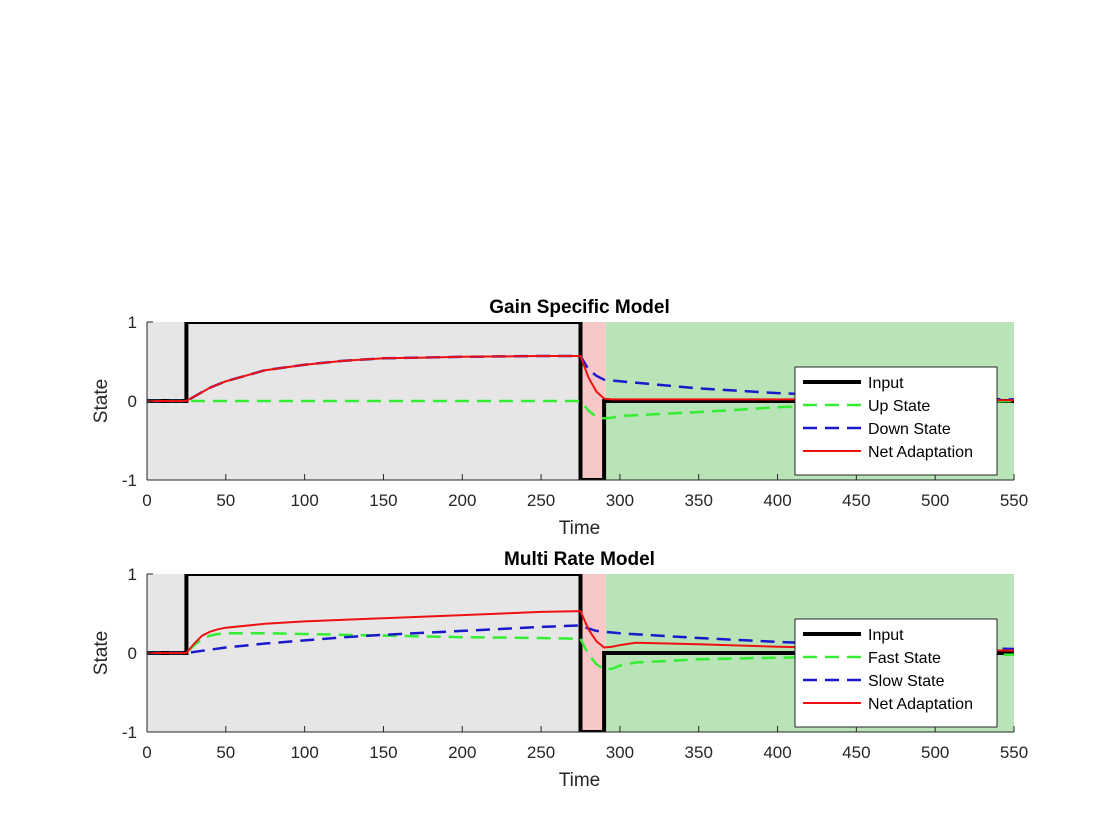 This screenshot has width=1120, height=840. I want to click on multi-rate-x-tick-label: 400, so click(777, 752).